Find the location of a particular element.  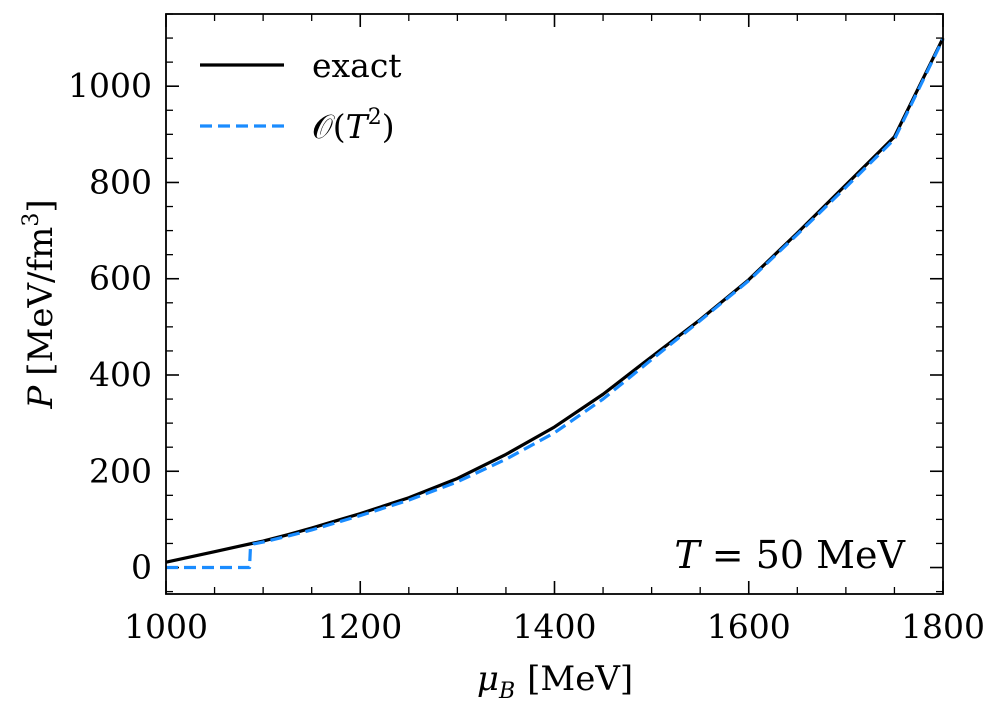

x-tick-label: 1600 is located at coordinates (749, 626).